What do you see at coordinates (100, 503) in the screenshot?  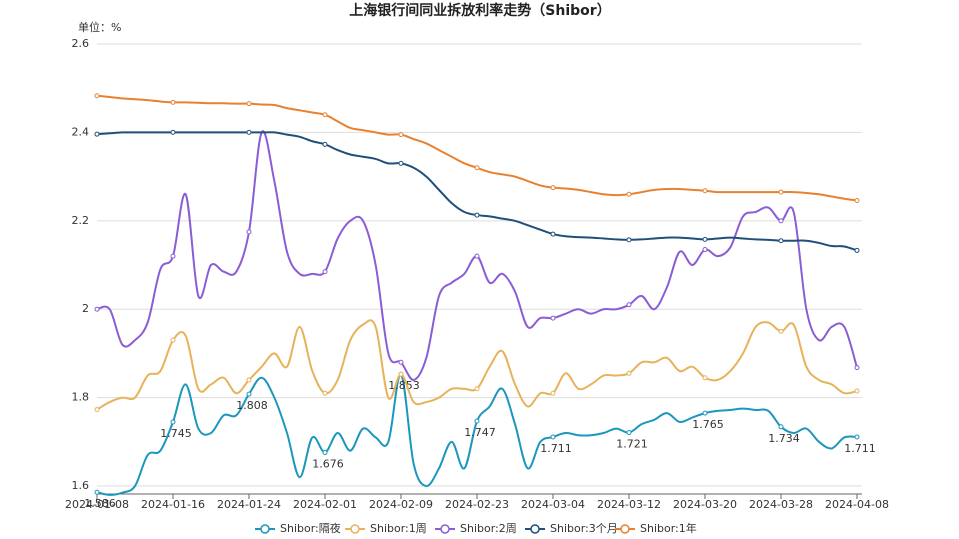 I see `data-label: 1.586` at bounding box center [100, 503].